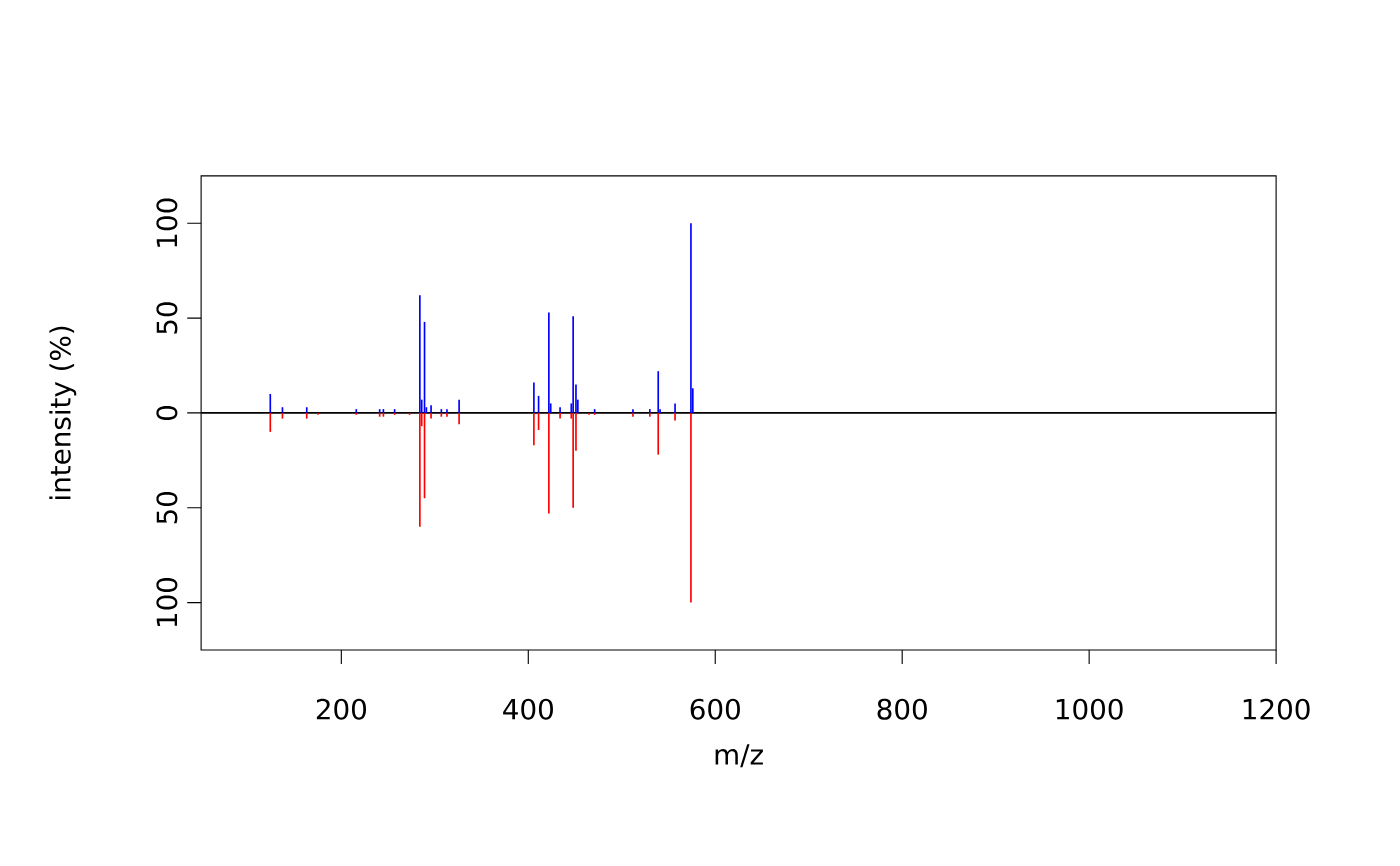 Image resolution: width=1400 pixels, height=866 pixels. What do you see at coordinates (528, 709) in the screenshot?
I see `x-tick-label: 400` at bounding box center [528, 709].